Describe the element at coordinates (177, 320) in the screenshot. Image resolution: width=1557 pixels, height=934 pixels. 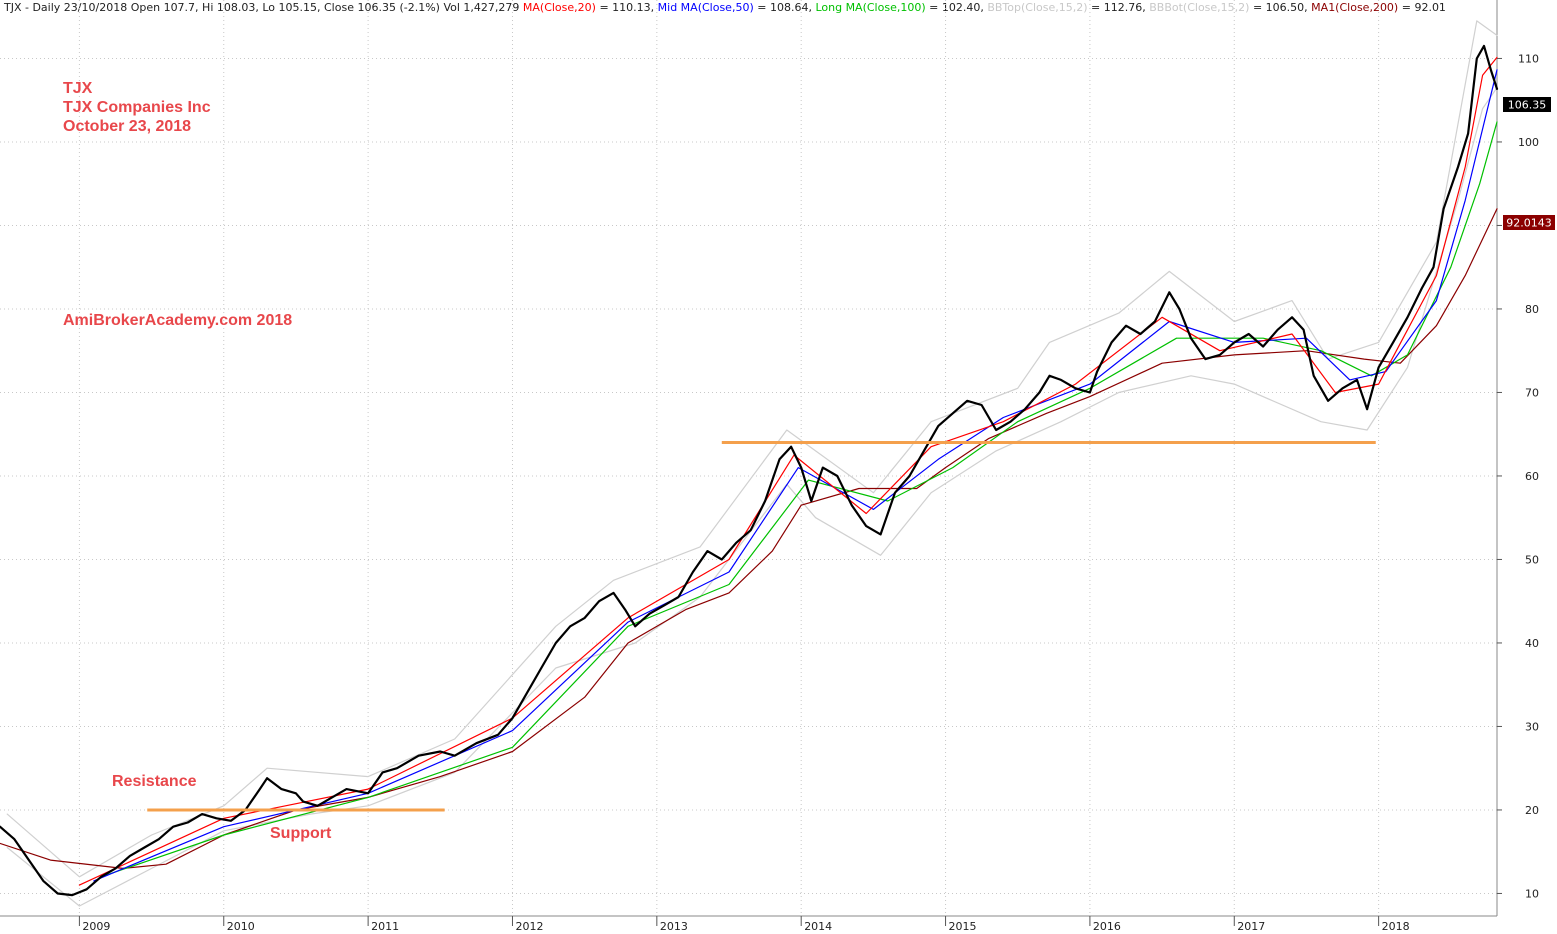
I see `watermark-label: AmiBrokerAcademy.com 2018` at that location.